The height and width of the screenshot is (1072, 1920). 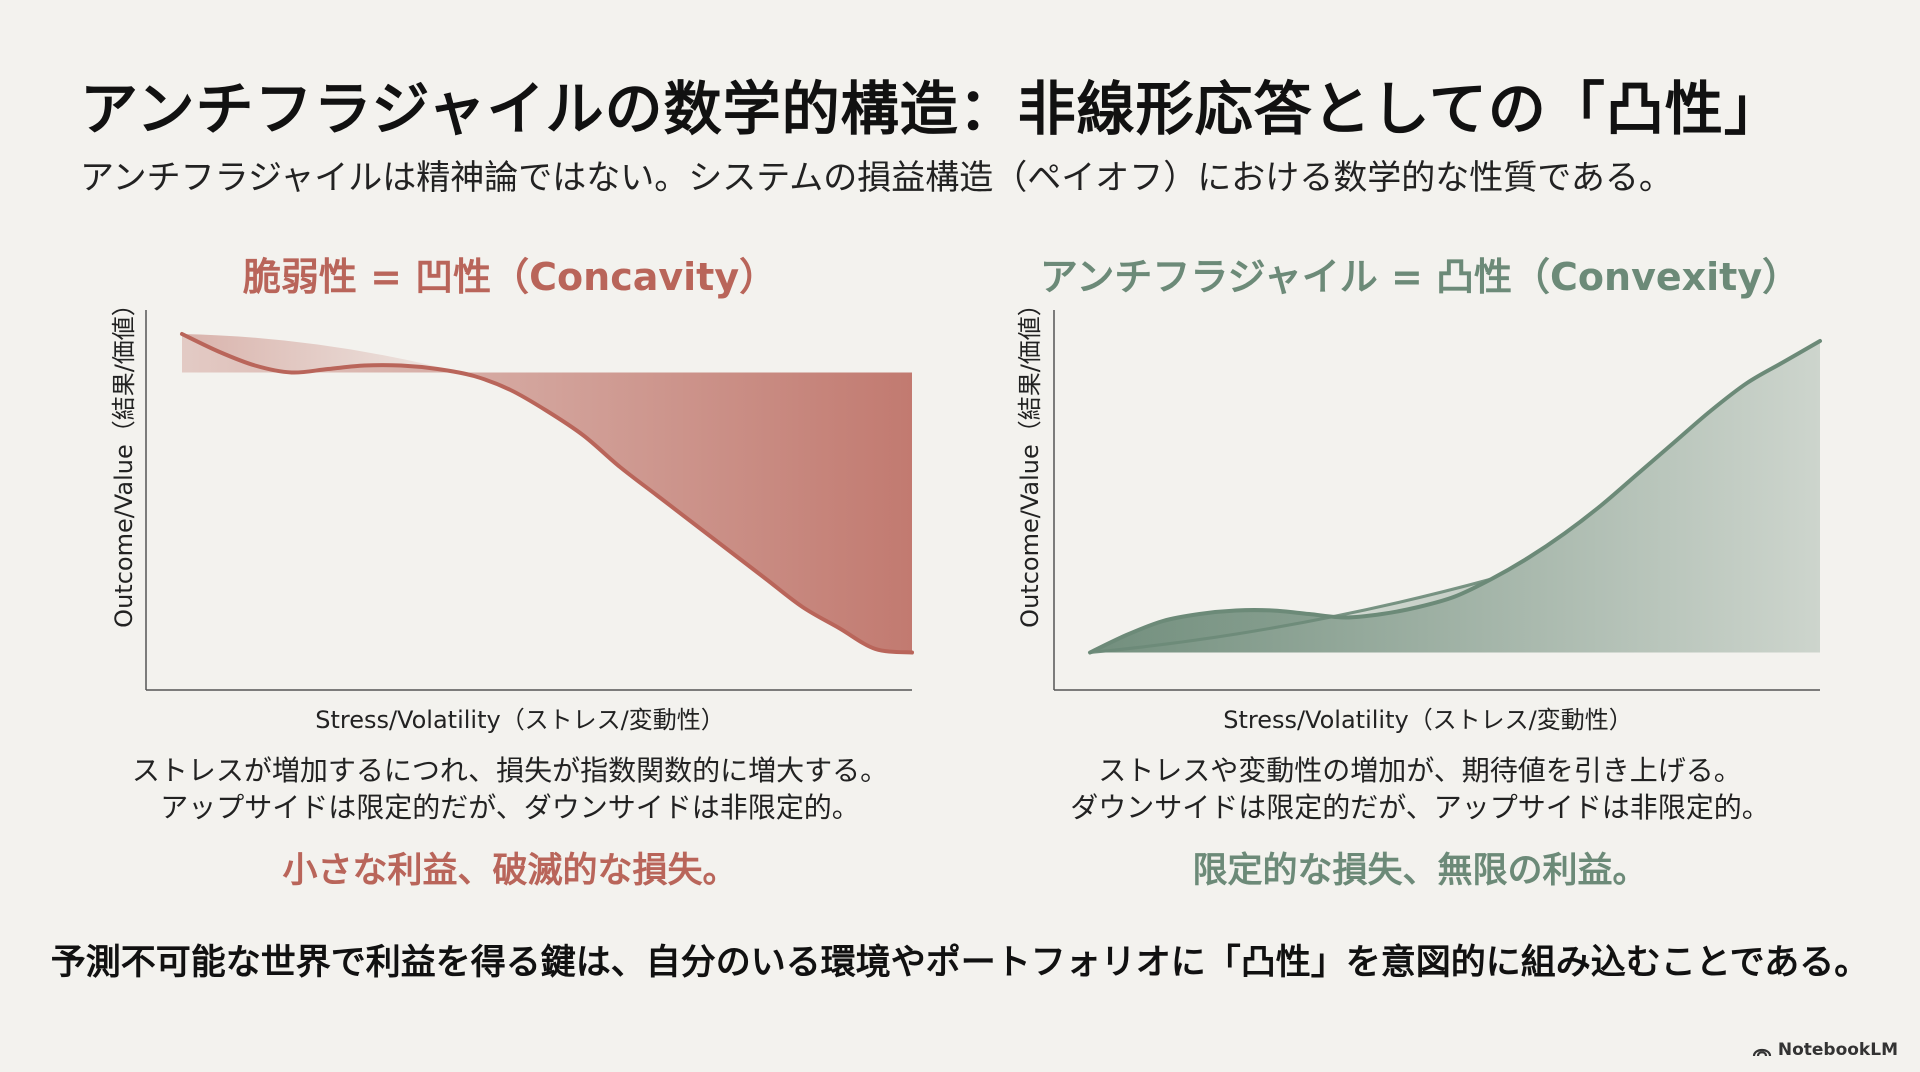 What do you see at coordinates (1420, 807) in the screenshot?
I see `antifragile-desc-line-2: ダウンサイドは限定的だが、アップサイドは非限定的。` at bounding box center [1420, 807].